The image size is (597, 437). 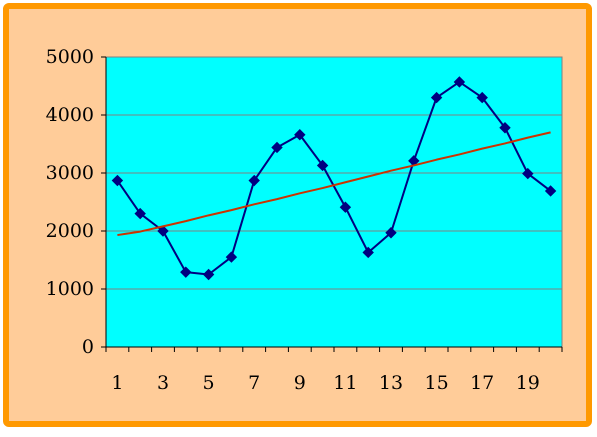 What do you see at coordinates (345, 383) in the screenshot?
I see `x-tick-label: 11` at bounding box center [345, 383].